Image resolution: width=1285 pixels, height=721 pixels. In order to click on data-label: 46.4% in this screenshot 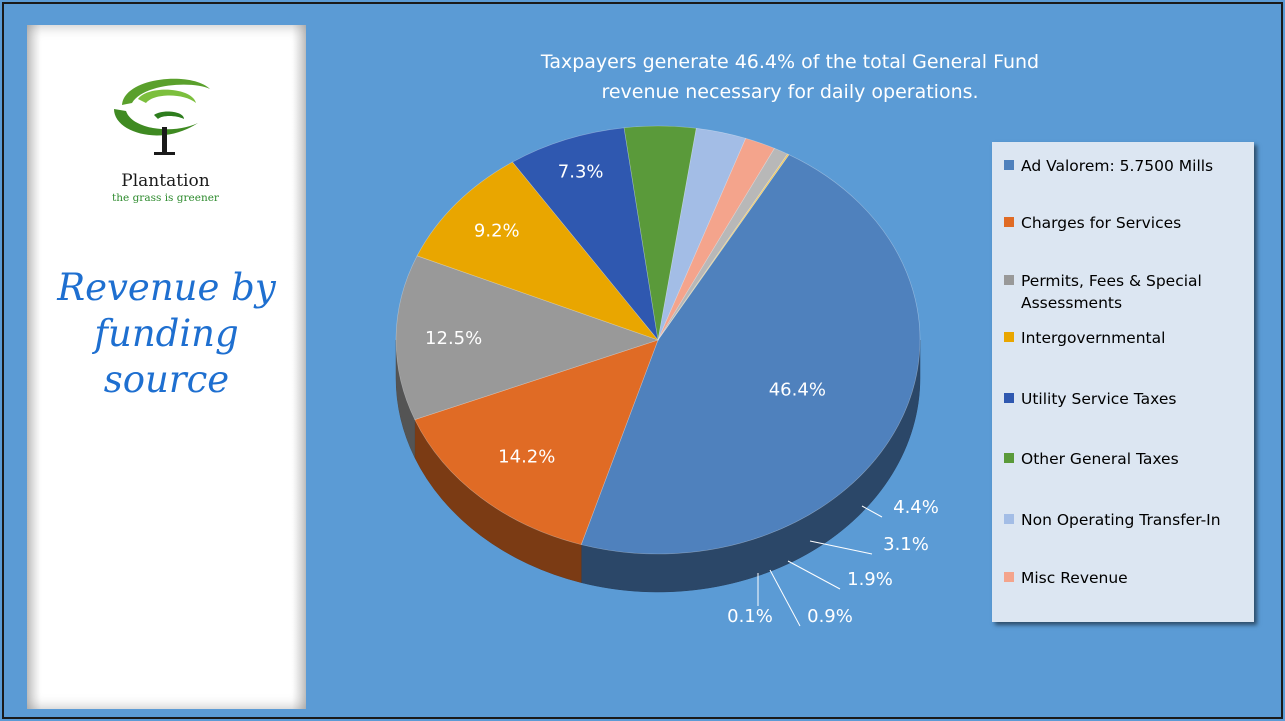, I will do `click(797, 390)`.